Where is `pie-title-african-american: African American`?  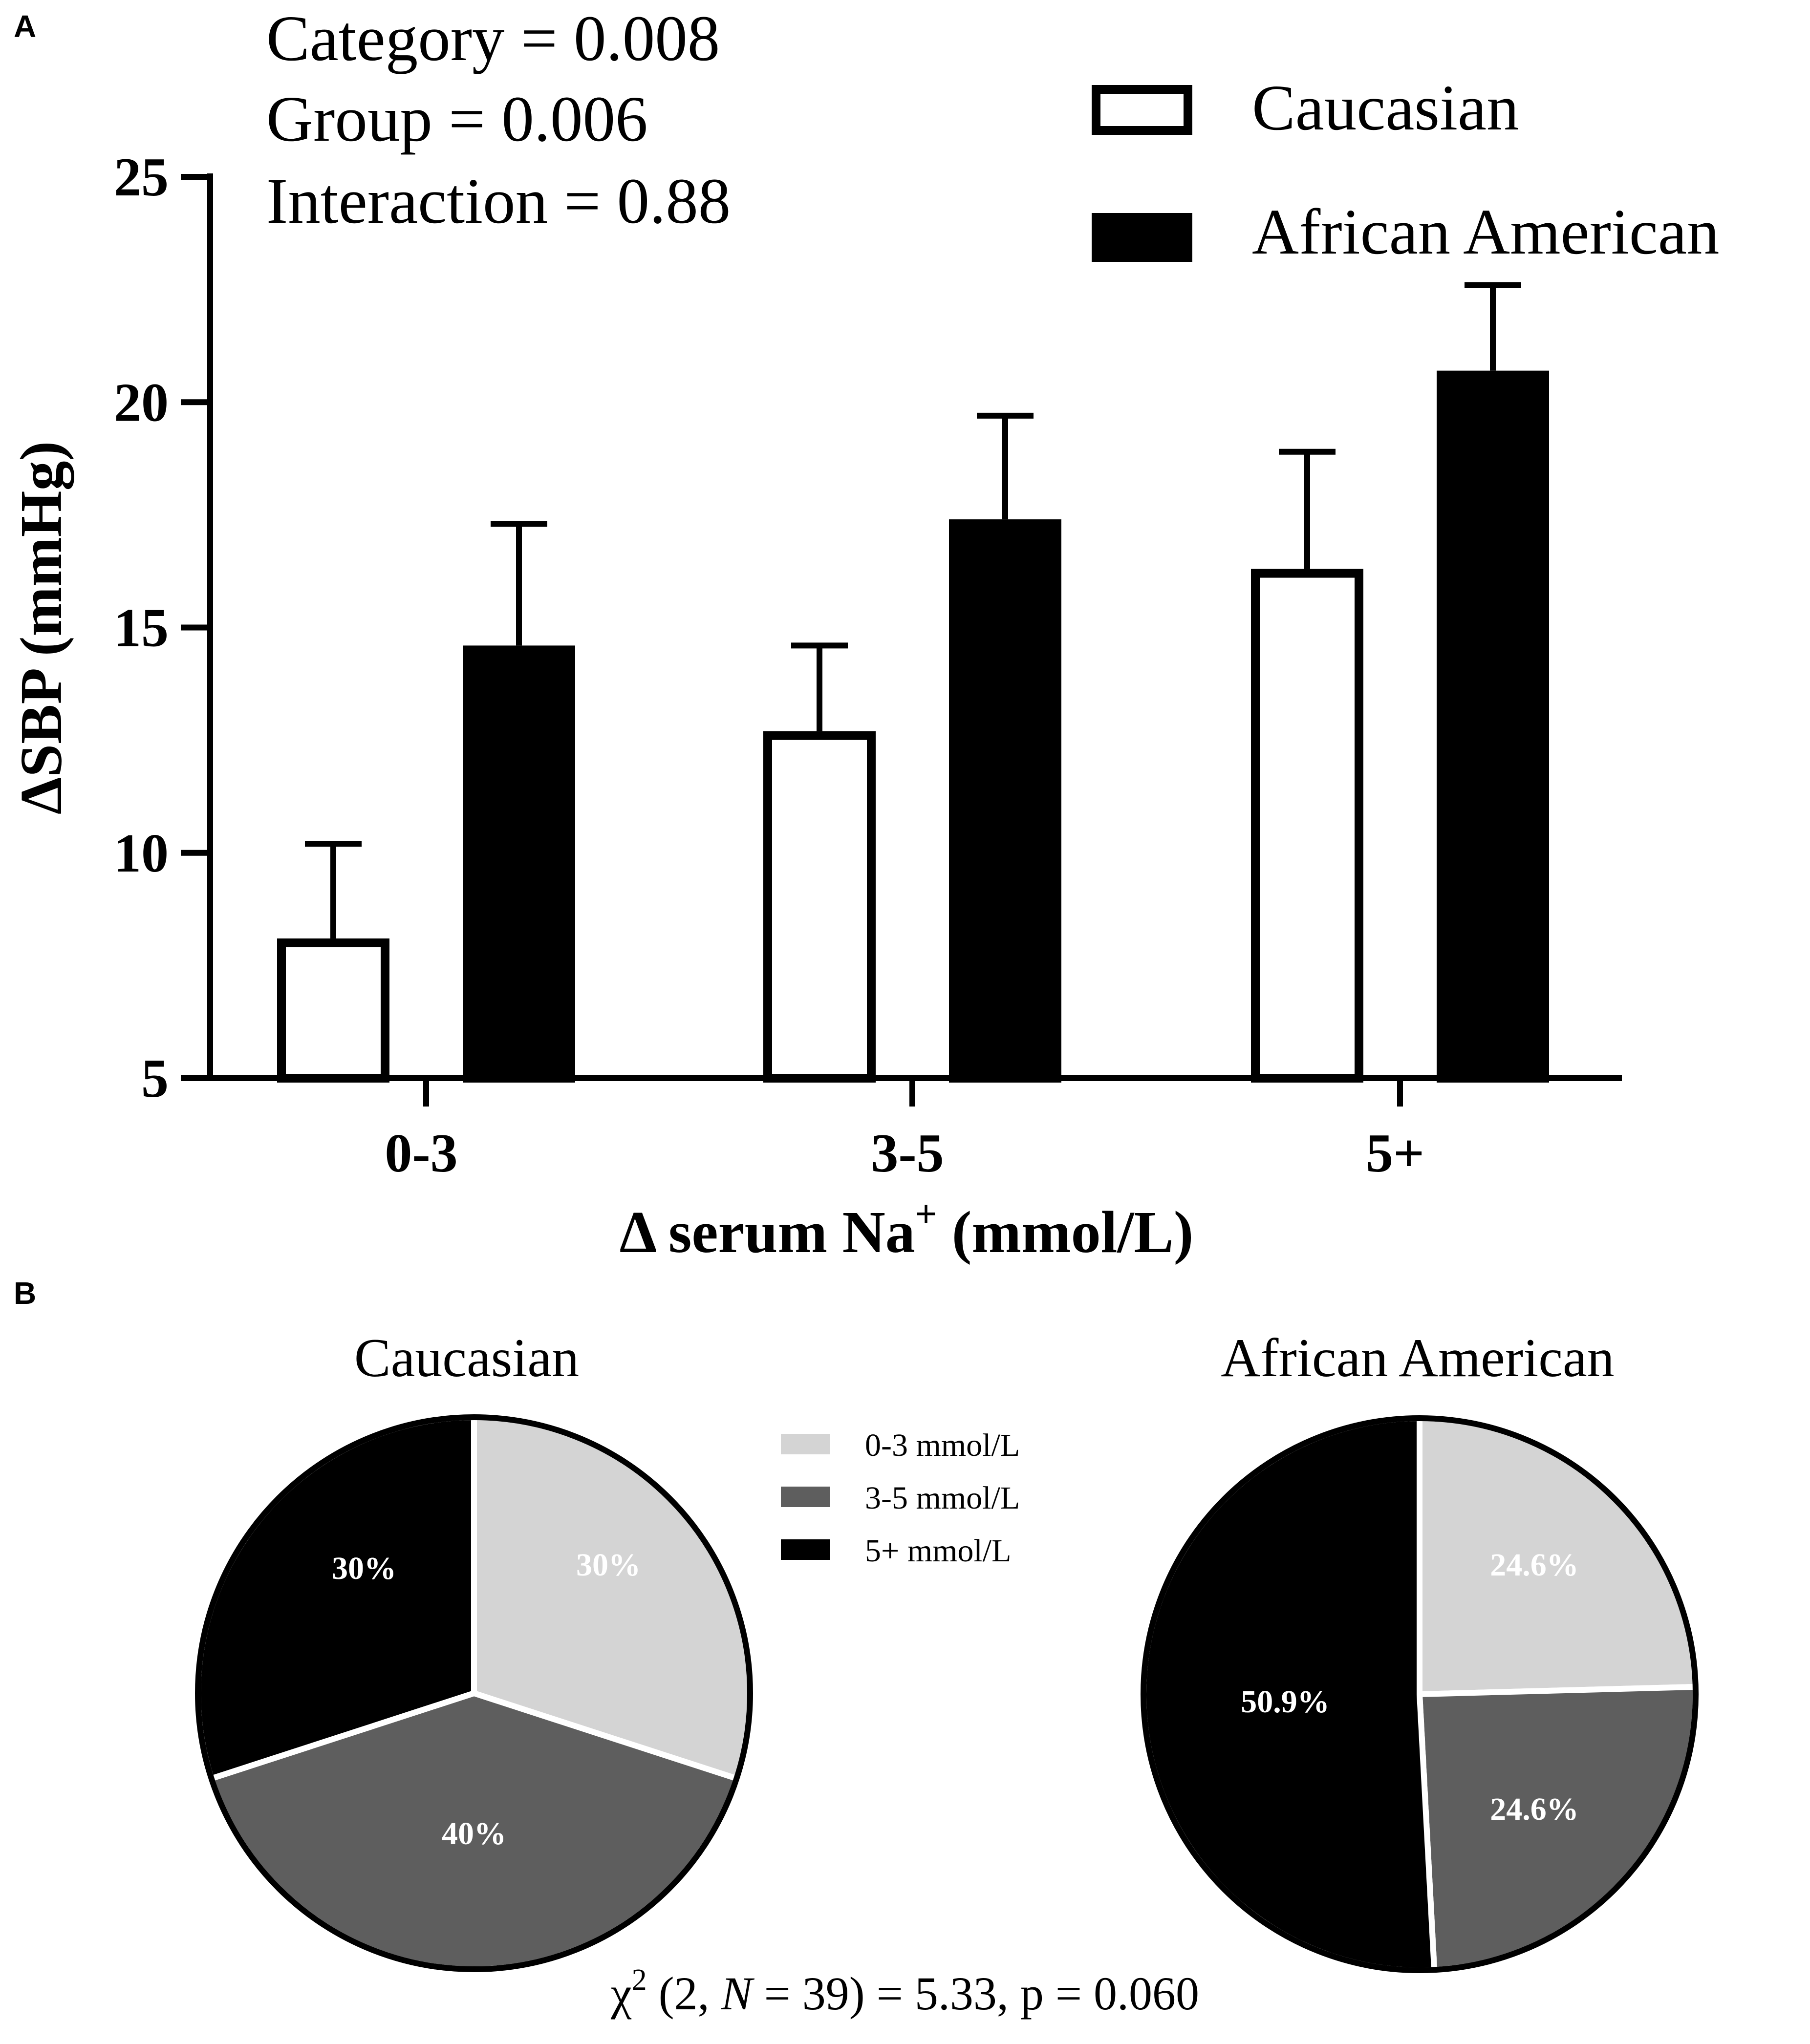 pie-title-african-american: African American is located at coordinates (1417, 1358).